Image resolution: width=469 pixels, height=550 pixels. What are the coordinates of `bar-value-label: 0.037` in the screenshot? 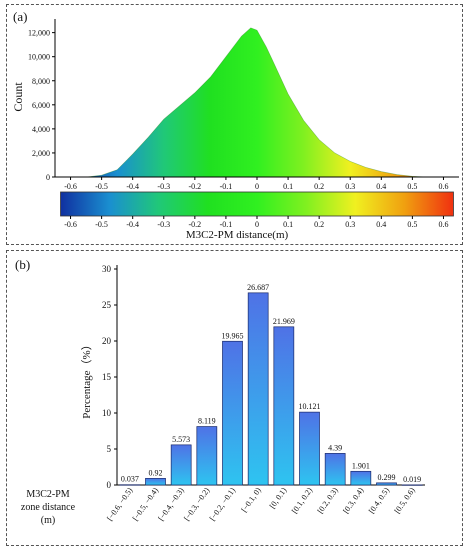 It's located at (130, 479).